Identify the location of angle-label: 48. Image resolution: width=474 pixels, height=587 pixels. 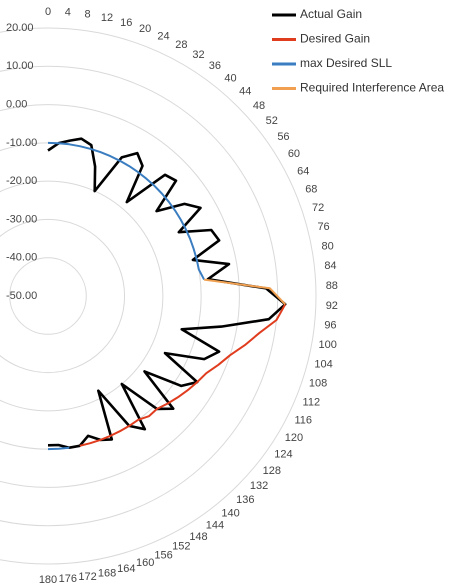
(259, 106).